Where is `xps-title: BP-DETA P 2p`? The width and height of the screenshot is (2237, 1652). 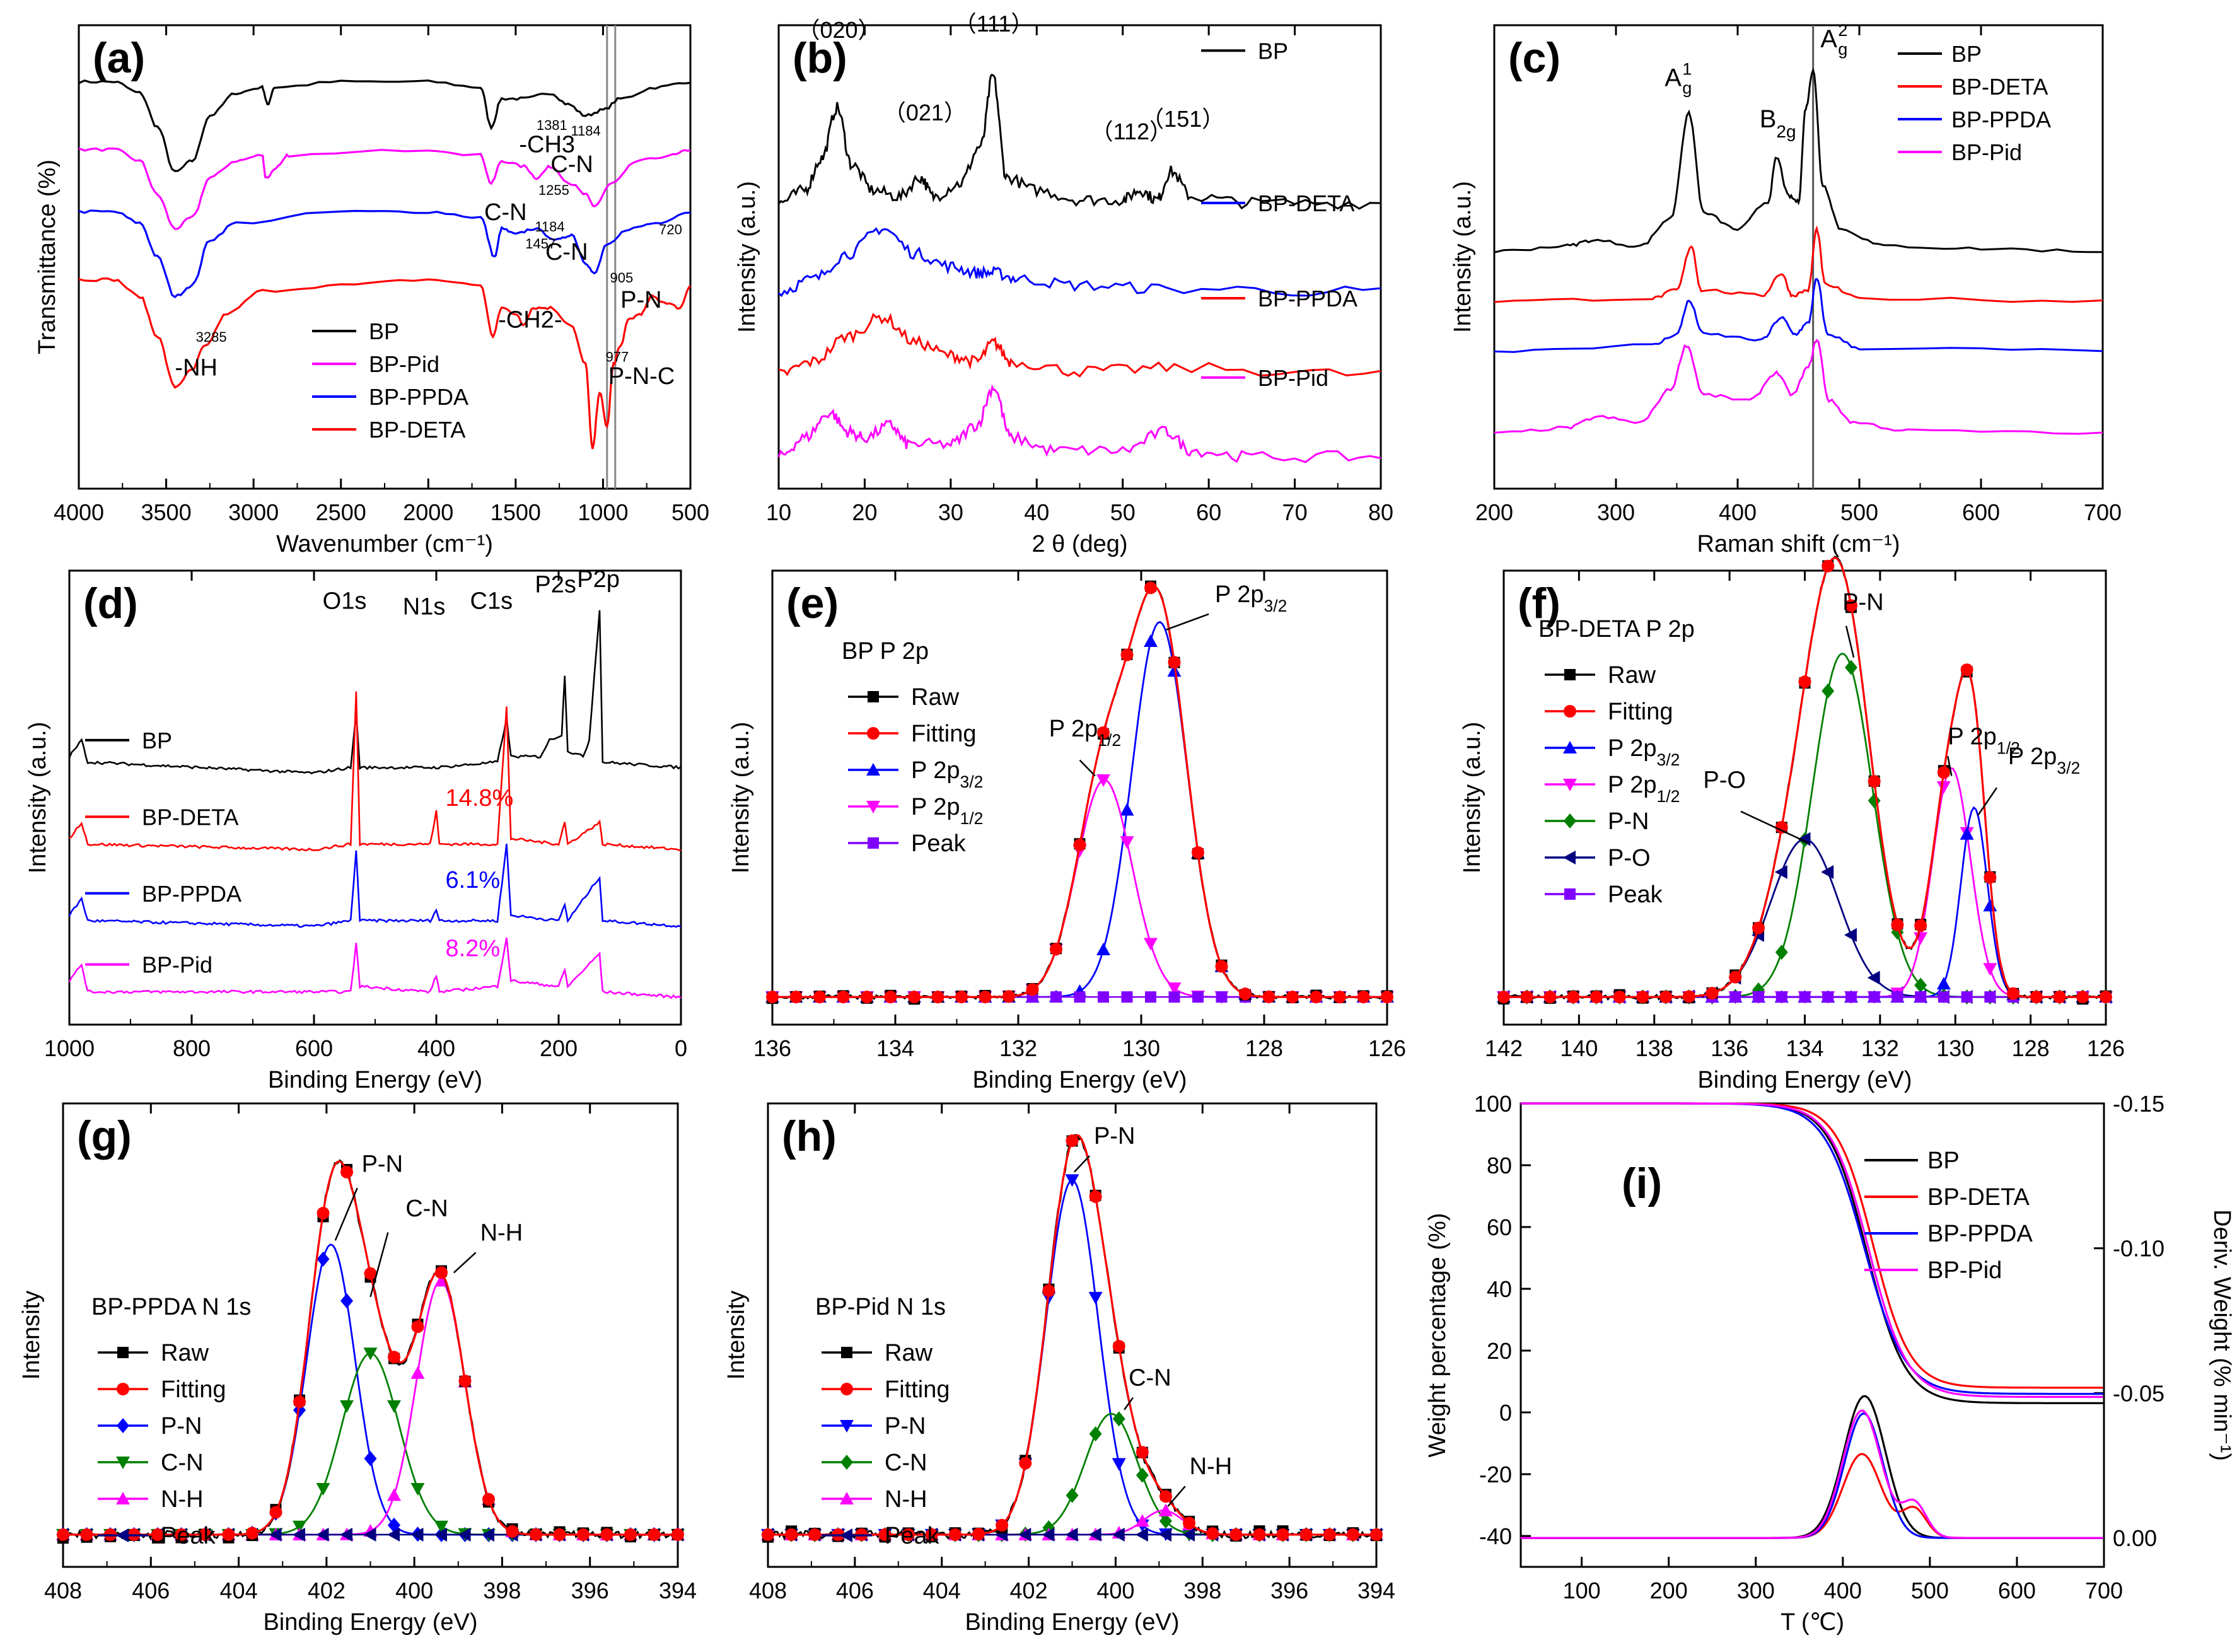 xps-title: BP-DETA P 2p is located at coordinates (1616, 629).